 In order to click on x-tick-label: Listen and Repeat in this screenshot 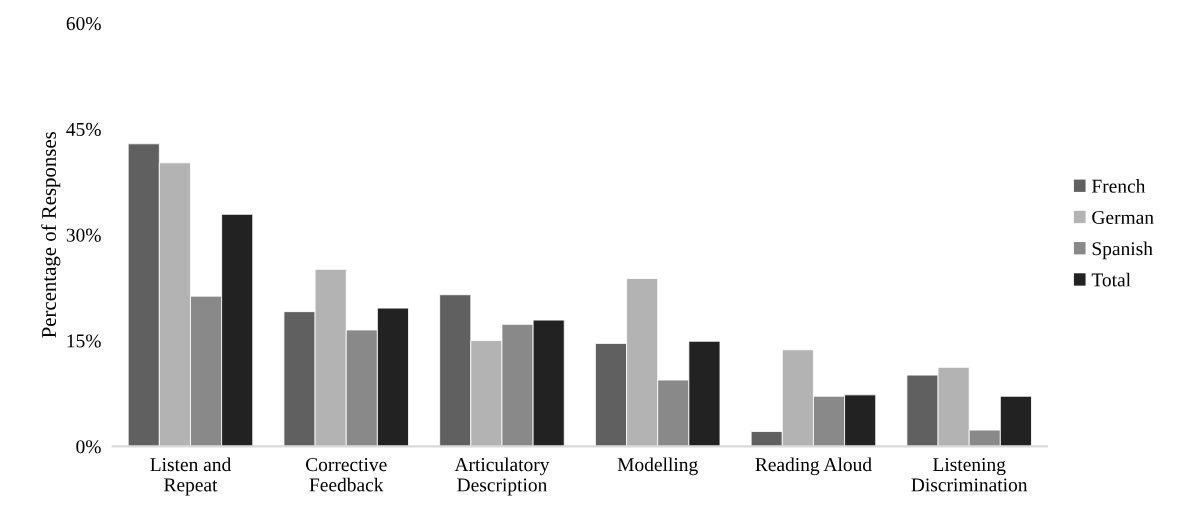, I will do `click(191, 476)`.